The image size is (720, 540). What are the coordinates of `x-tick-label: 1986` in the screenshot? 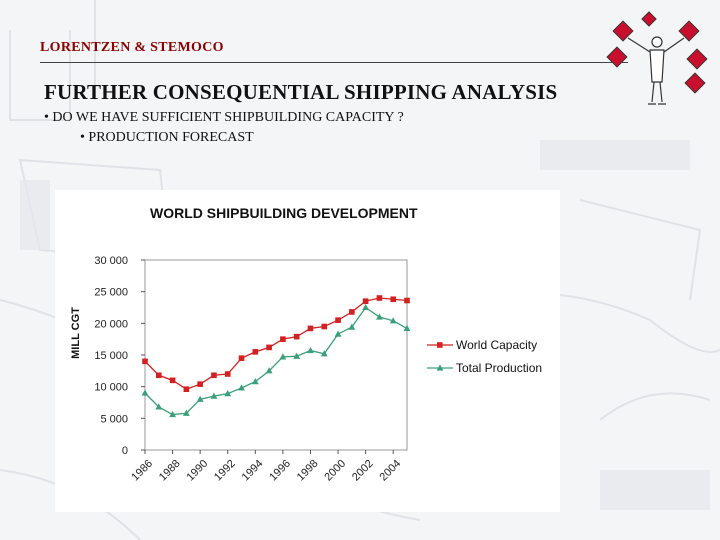 It's located at (142, 471).